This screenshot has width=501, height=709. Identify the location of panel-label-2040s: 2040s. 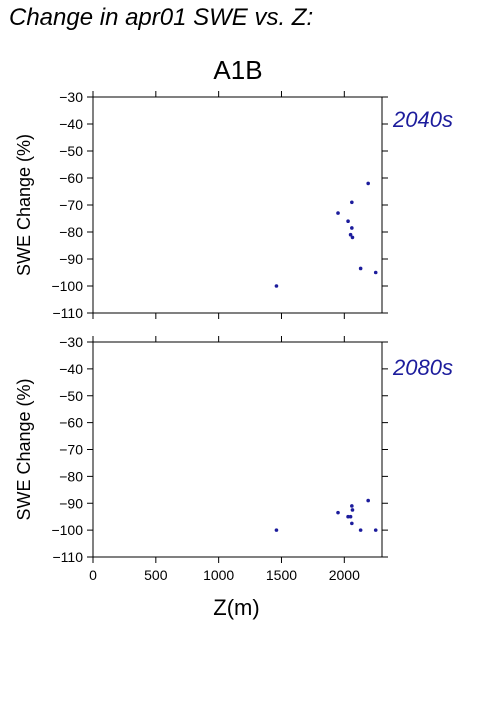
(423, 119).